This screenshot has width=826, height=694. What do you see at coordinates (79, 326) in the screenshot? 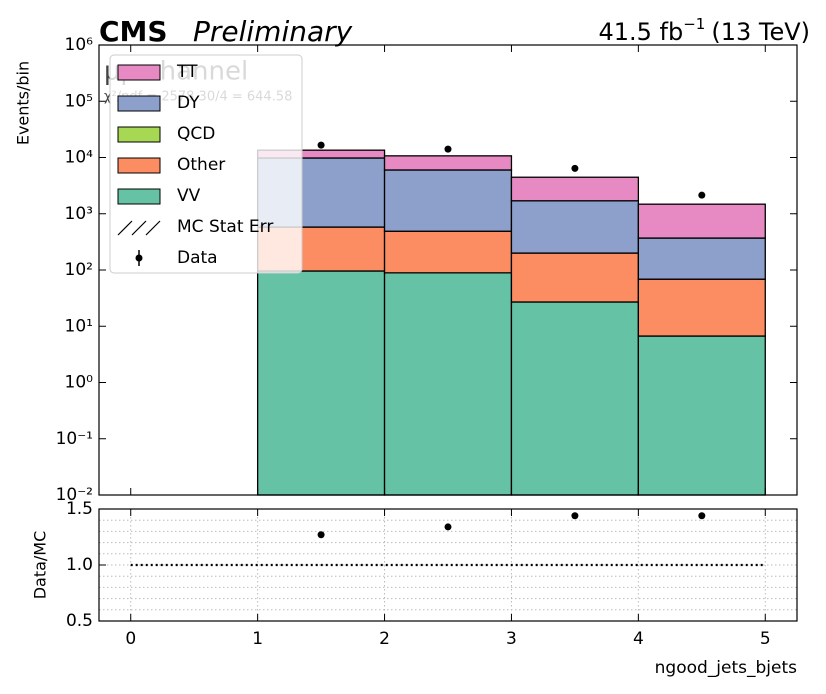
I see `y-tick-label: 10¹` at bounding box center [79, 326].